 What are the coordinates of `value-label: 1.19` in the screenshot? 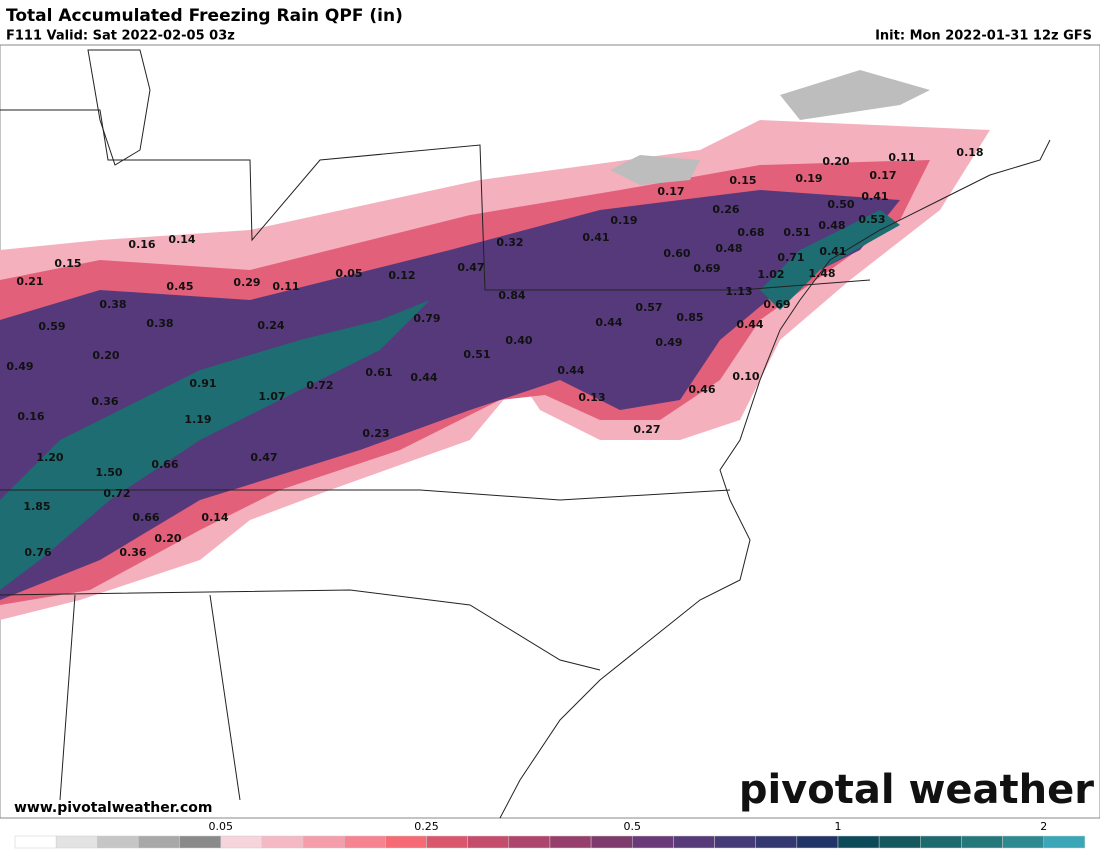 It's located at (197, 419).